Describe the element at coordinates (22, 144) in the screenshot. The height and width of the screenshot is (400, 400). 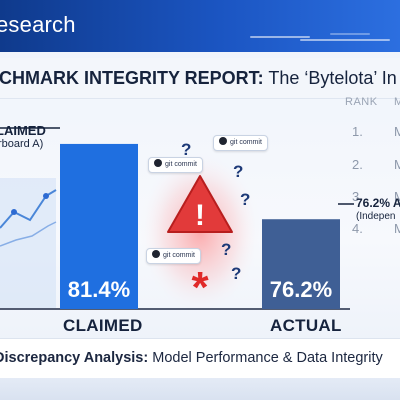
I see `claimed-annotation-sub: rboard A)` at that location.